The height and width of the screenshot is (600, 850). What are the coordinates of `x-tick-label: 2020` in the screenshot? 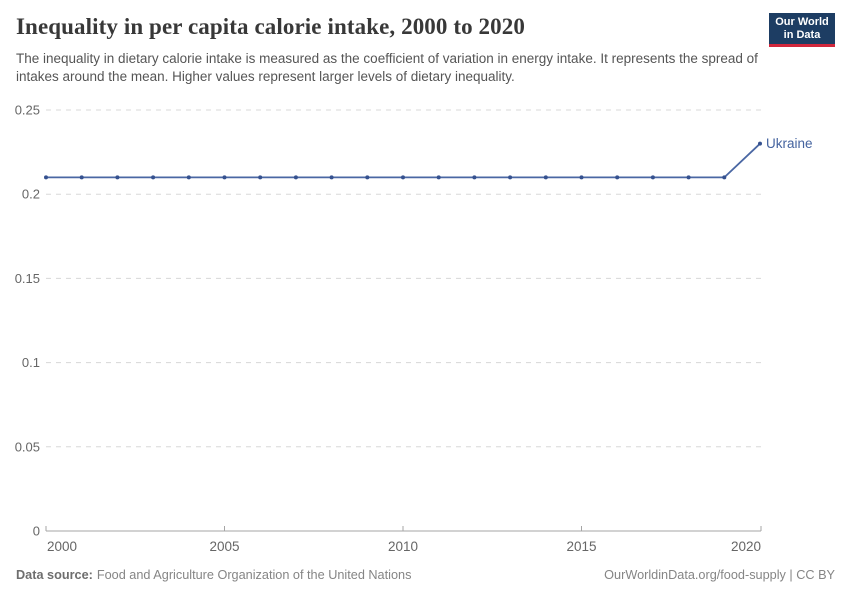 It's located at (746, 546).